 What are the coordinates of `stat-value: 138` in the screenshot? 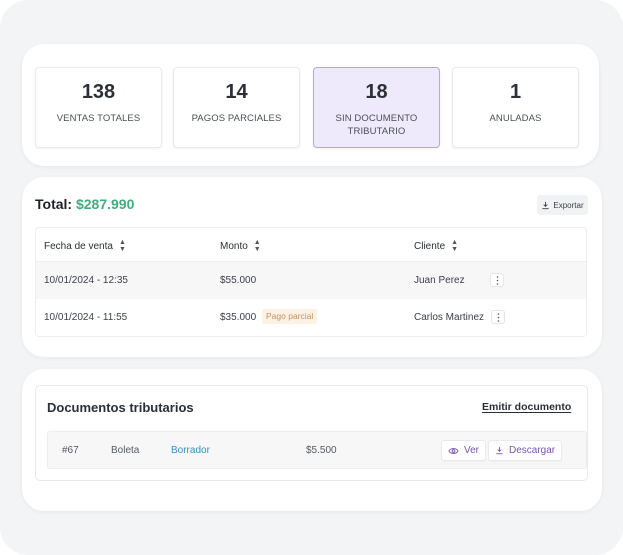 It's located at (98, 92).